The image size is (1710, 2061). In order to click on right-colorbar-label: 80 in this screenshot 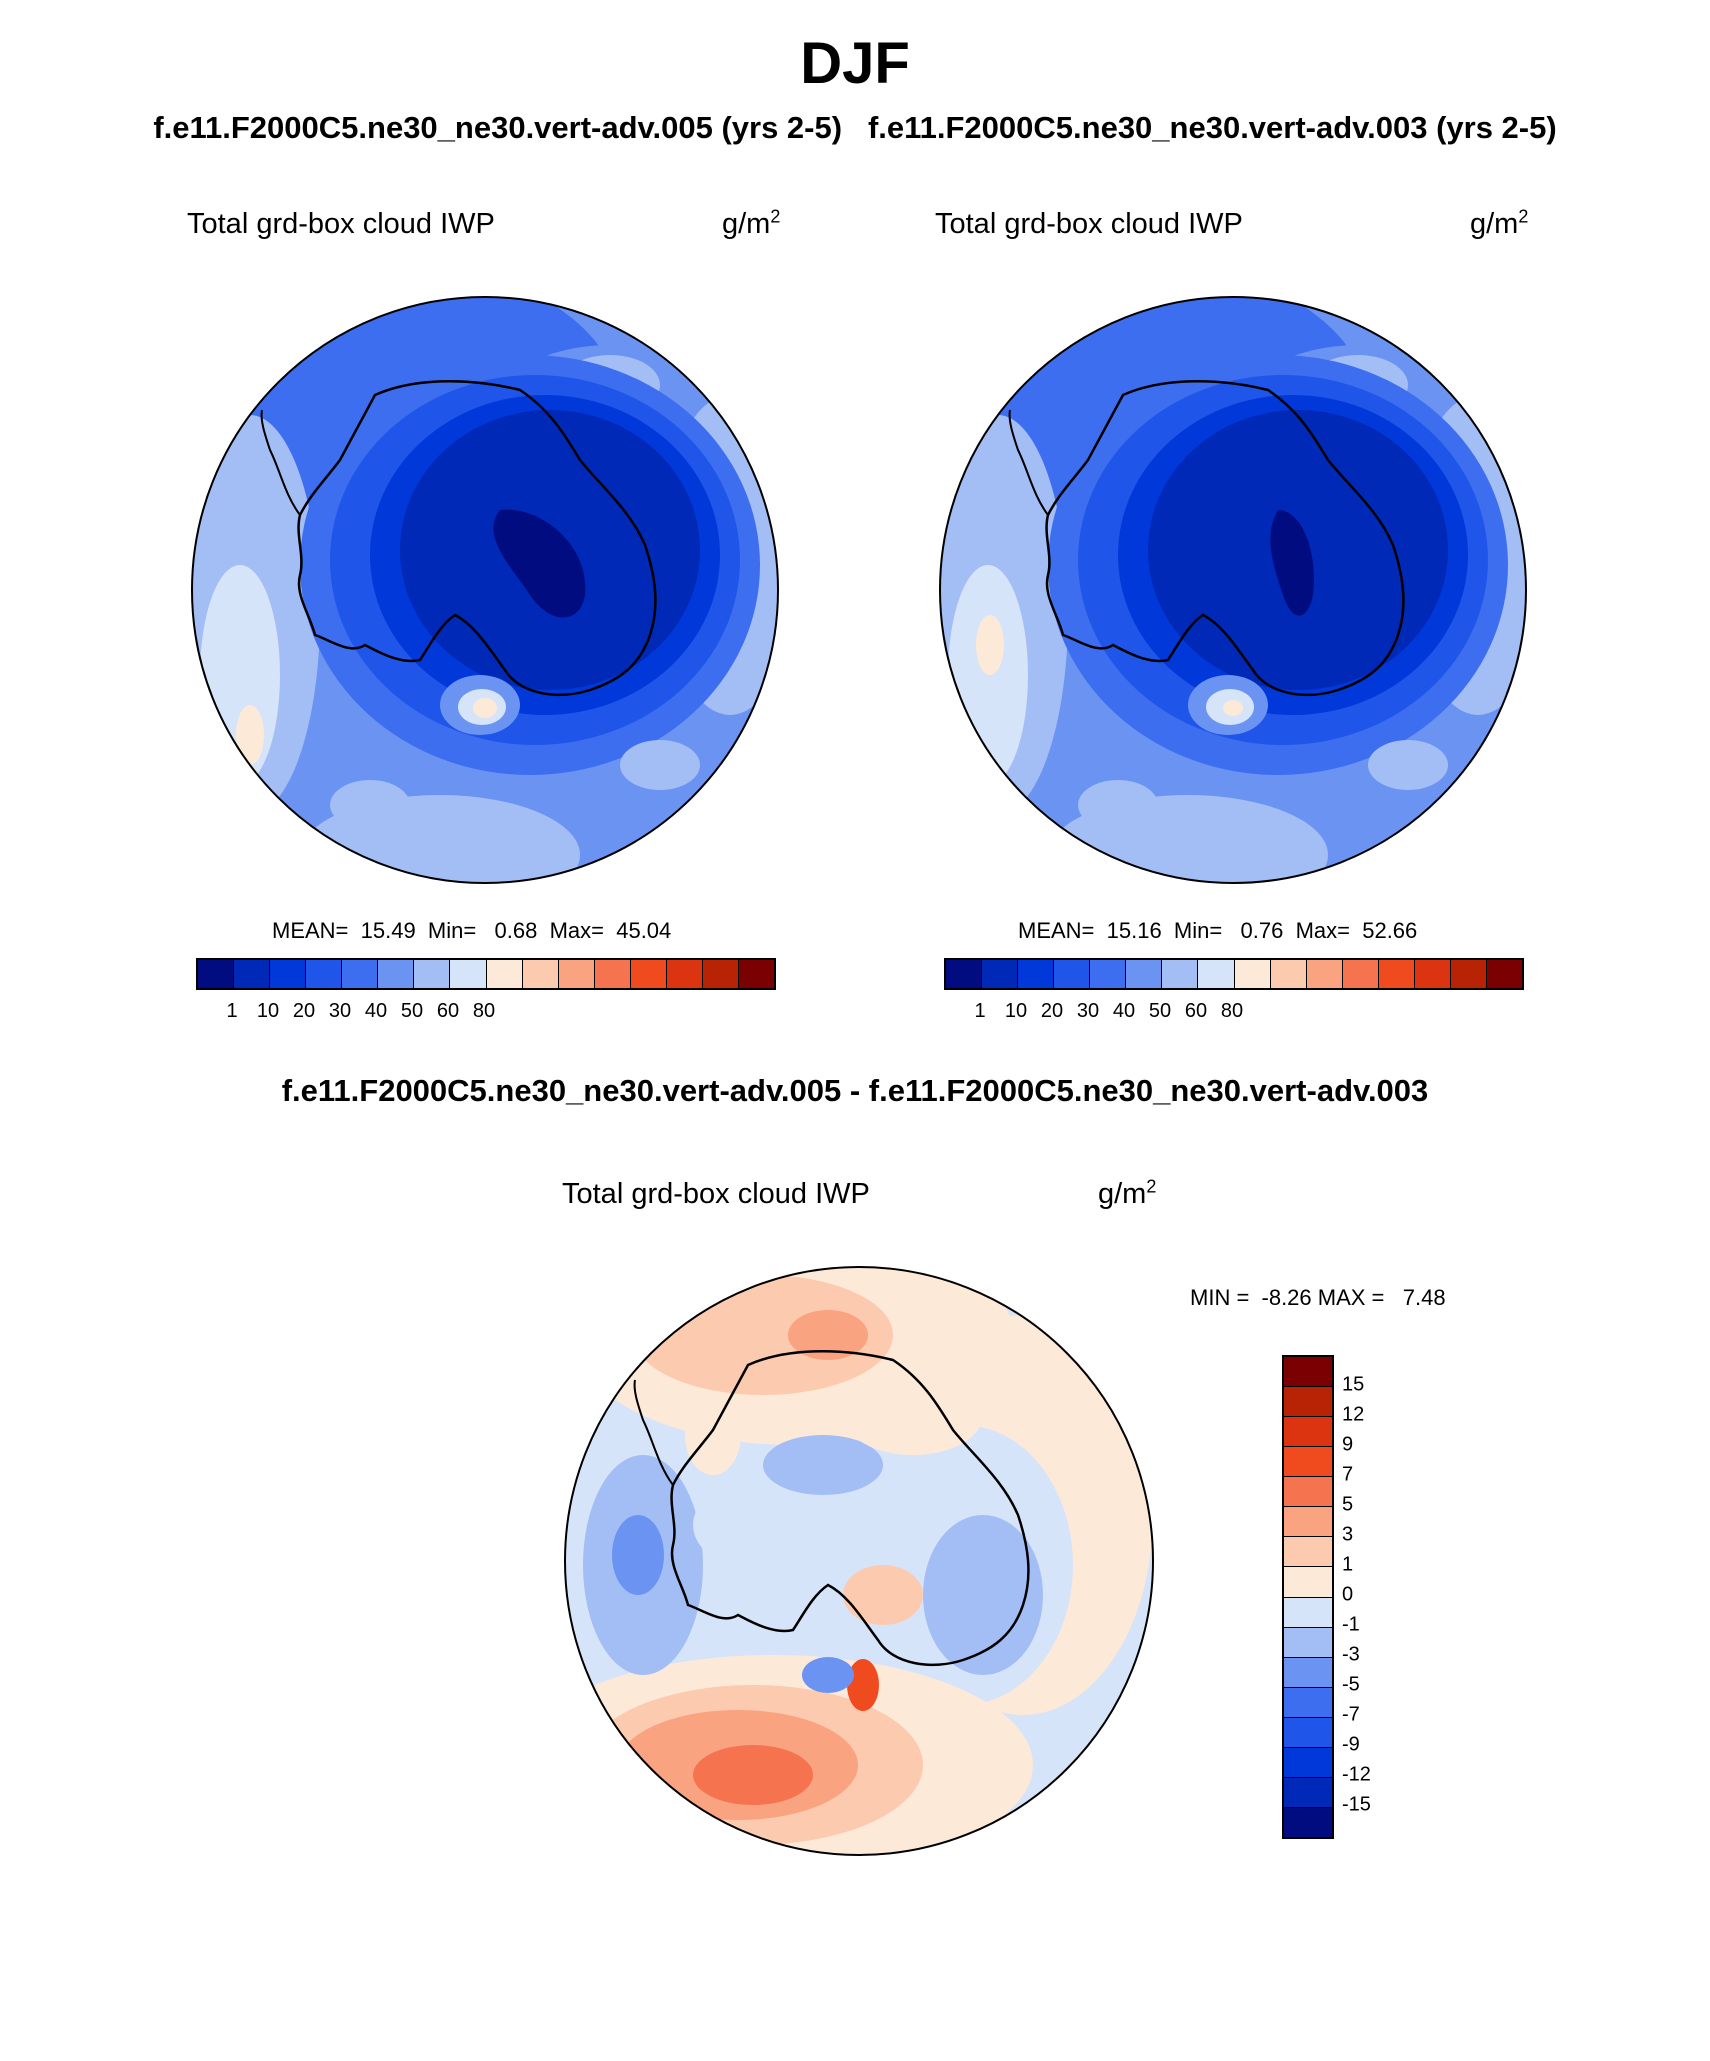, I will do `click(1232, 1011)`.